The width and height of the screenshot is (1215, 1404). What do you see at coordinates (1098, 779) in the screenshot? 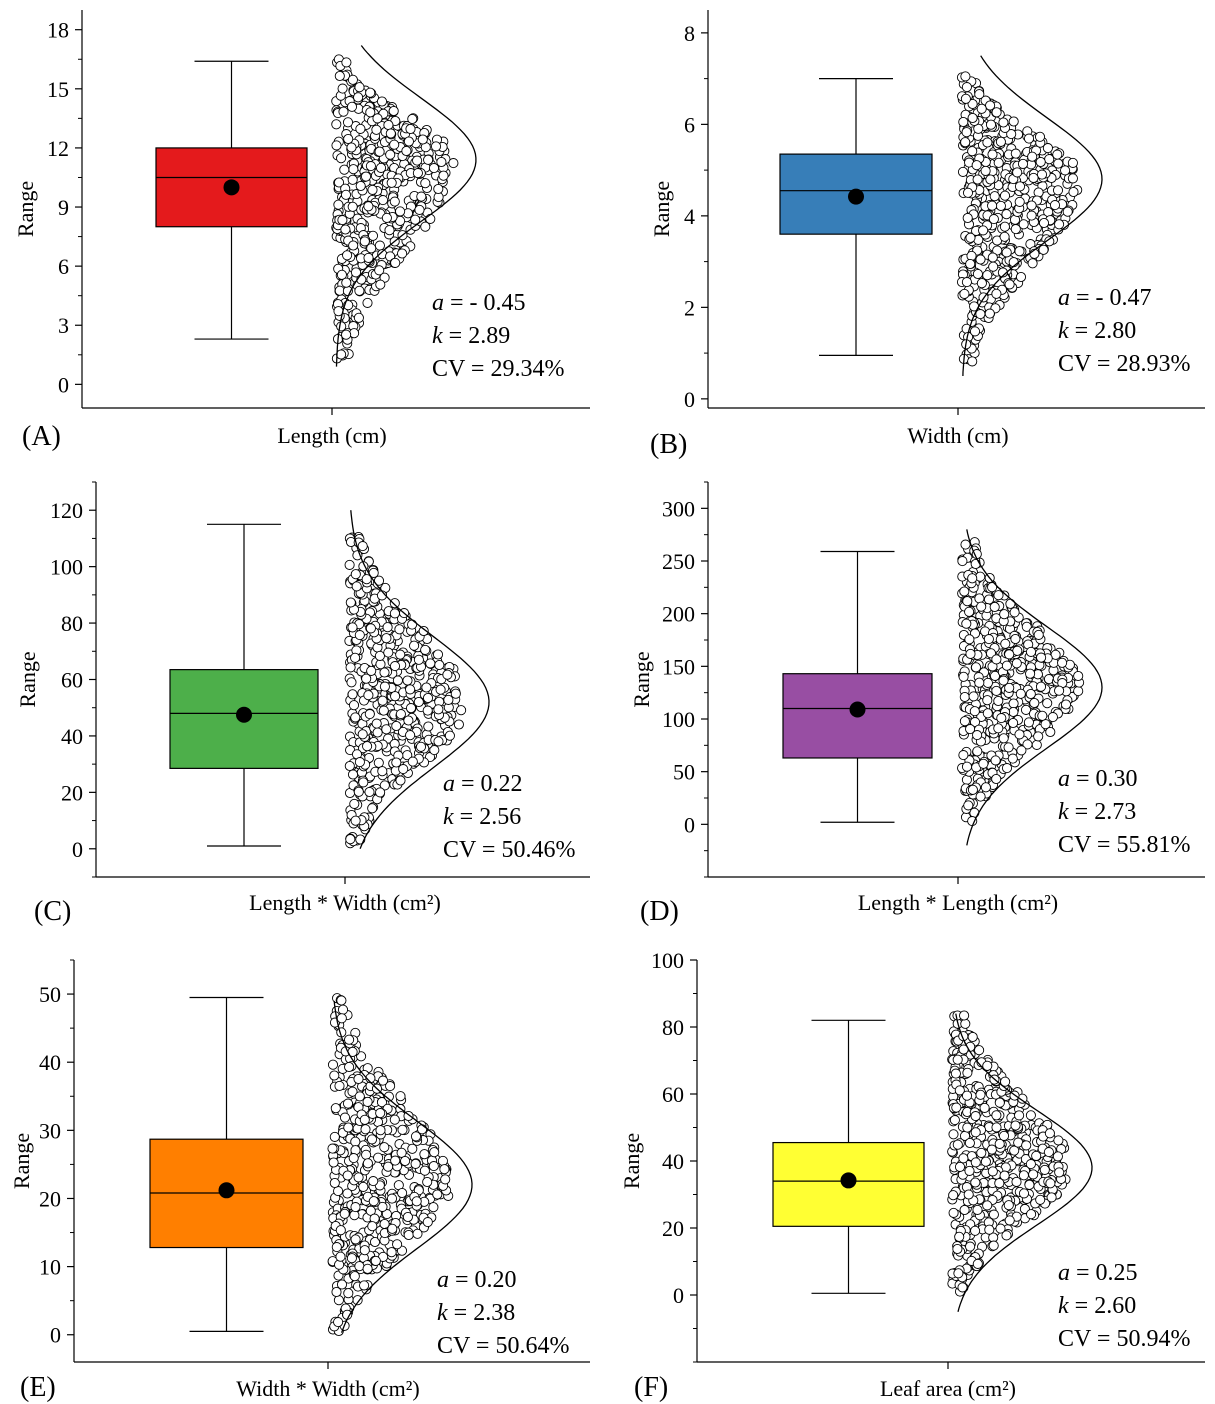
I see `skewness-label: a = 0.30` at bounding box center [1098, 779].